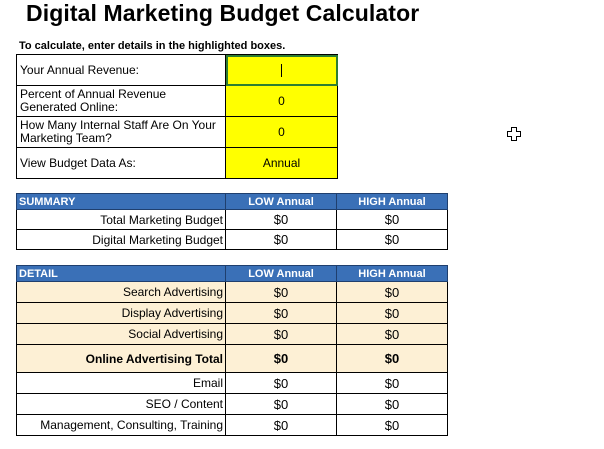 The image size is (604, 449). I want to click on row-label: Email, so click(121, 383).